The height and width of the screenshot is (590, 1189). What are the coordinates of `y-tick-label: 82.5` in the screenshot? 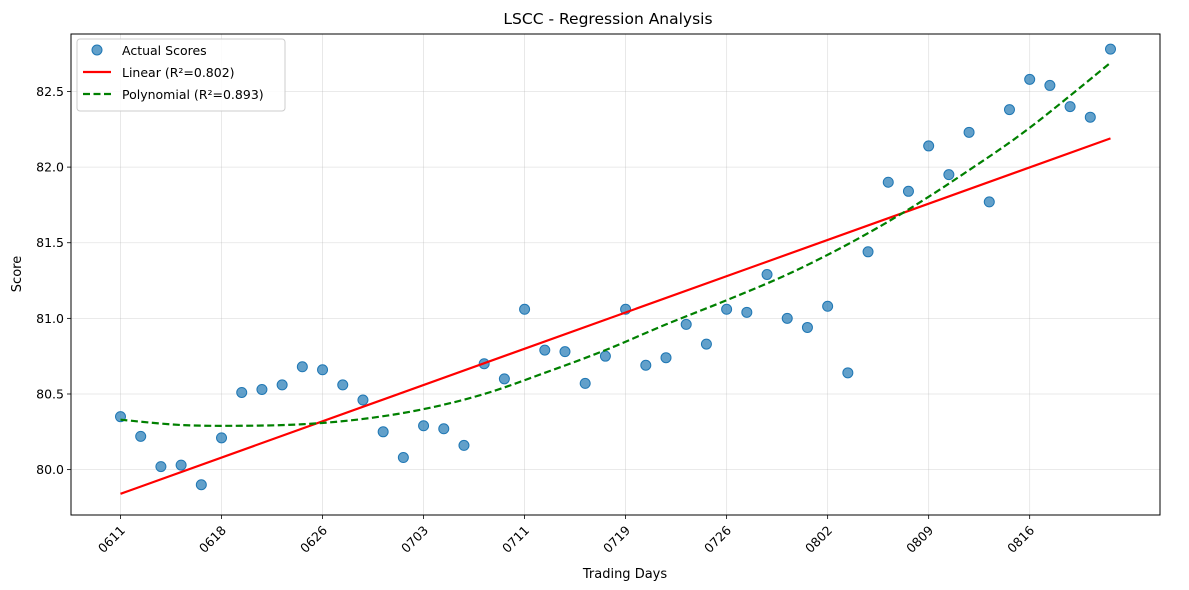 It's located at (50, 91).